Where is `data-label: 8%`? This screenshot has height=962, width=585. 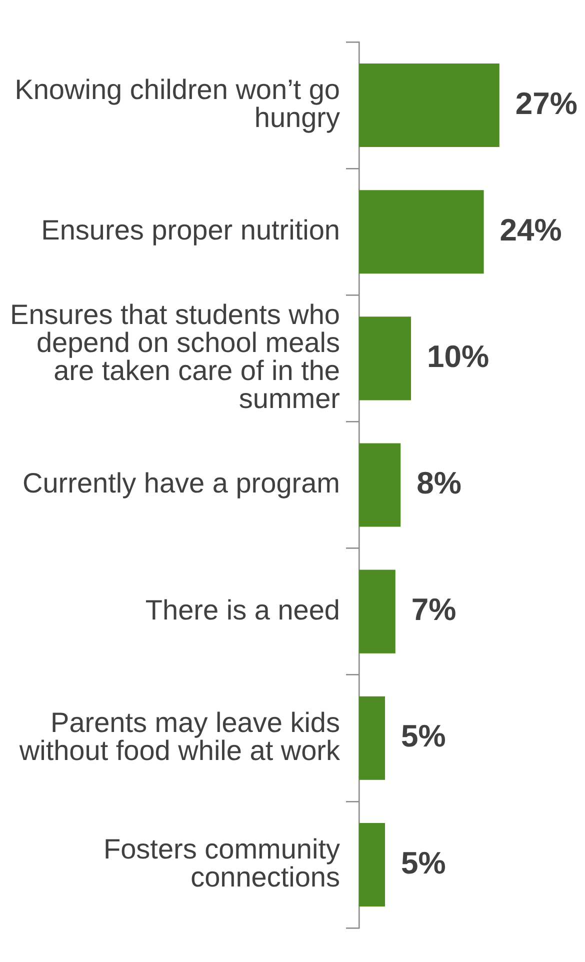
data-label: 8% is located at coordinates (439, 483).